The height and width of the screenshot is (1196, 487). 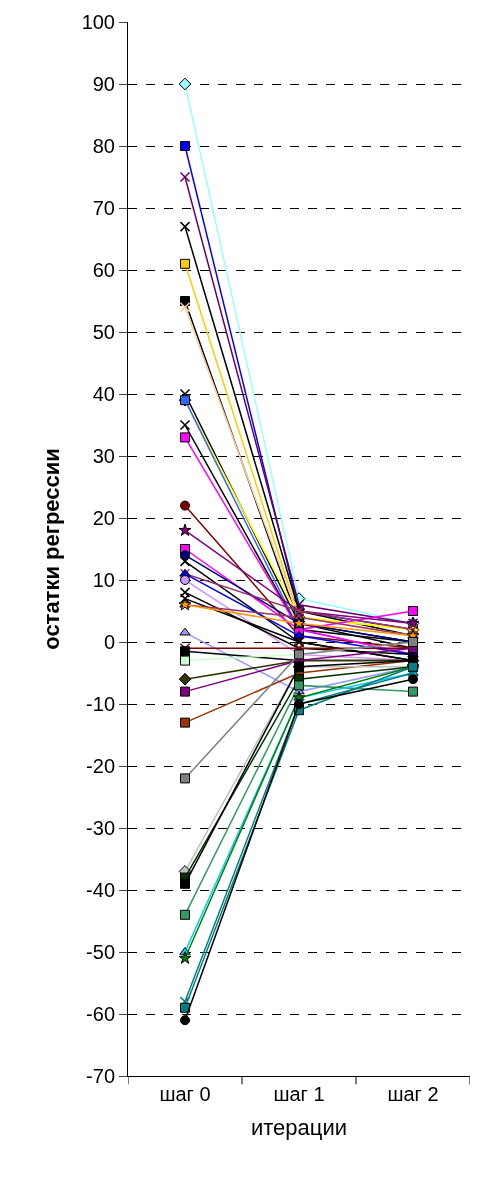 I want to click on y-tick-label: 10, so click(x=103, y=580).